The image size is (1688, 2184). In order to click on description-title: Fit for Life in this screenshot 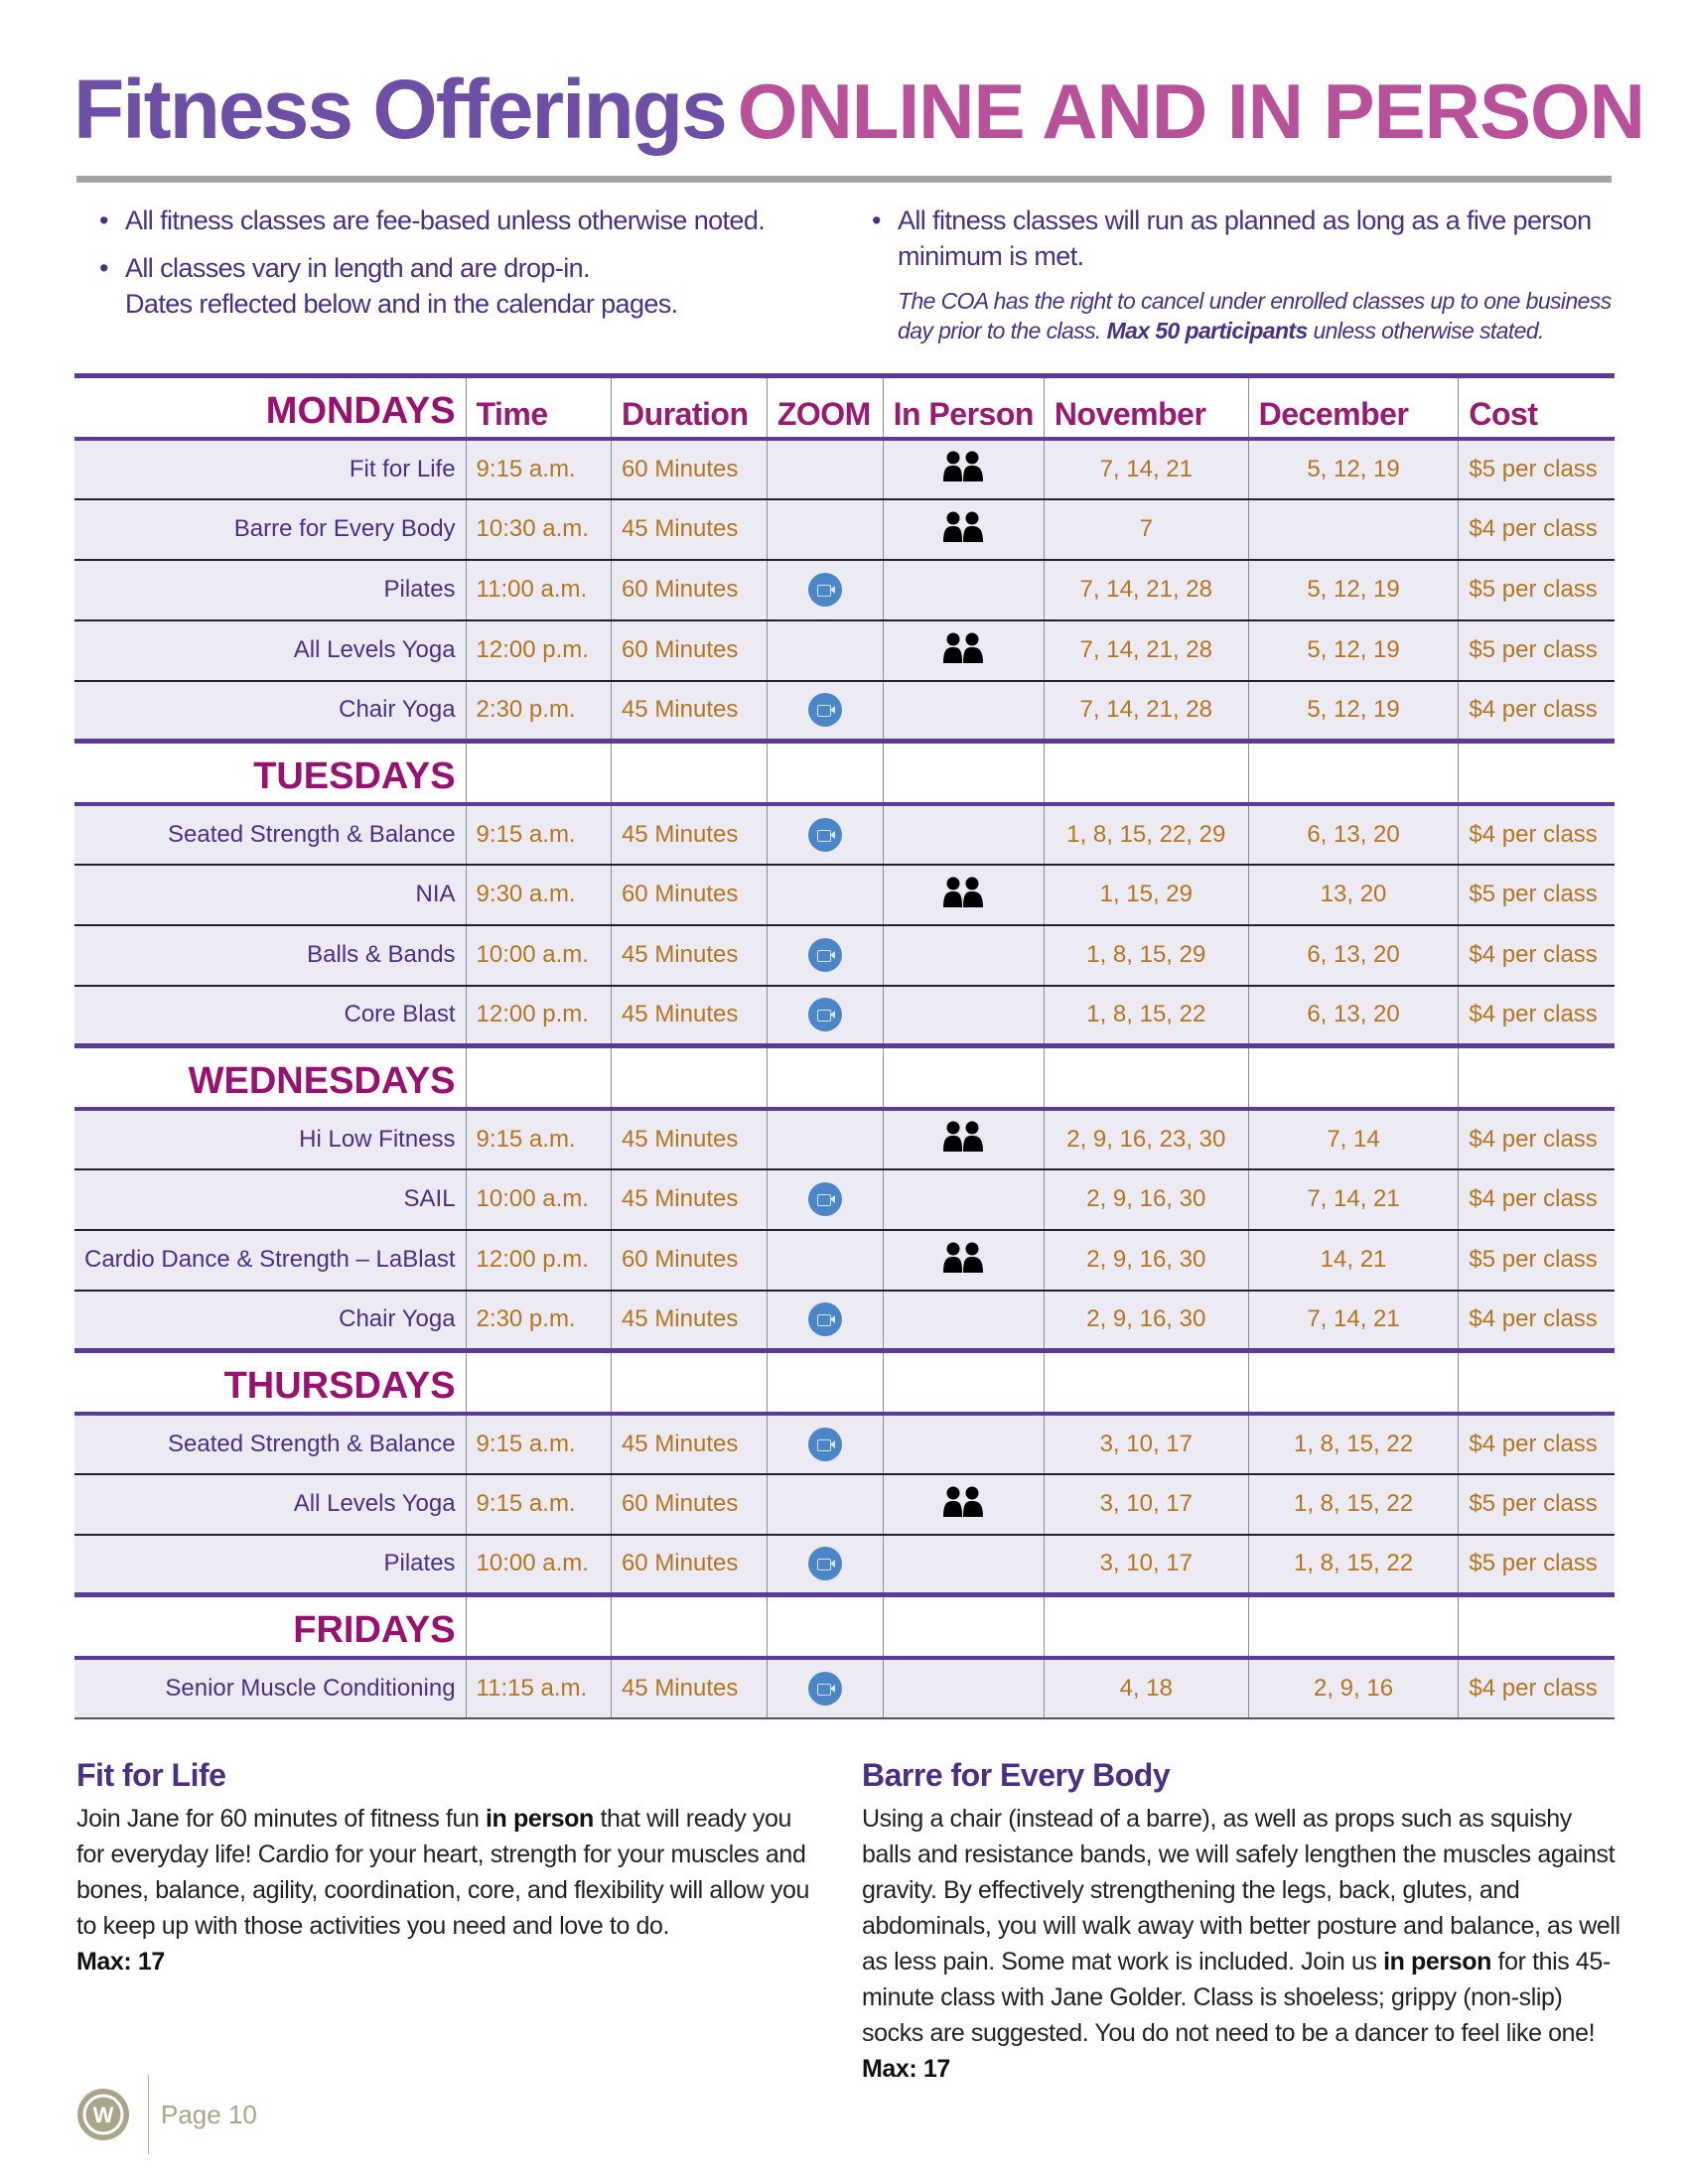, I will do `click(151, 1775)`.